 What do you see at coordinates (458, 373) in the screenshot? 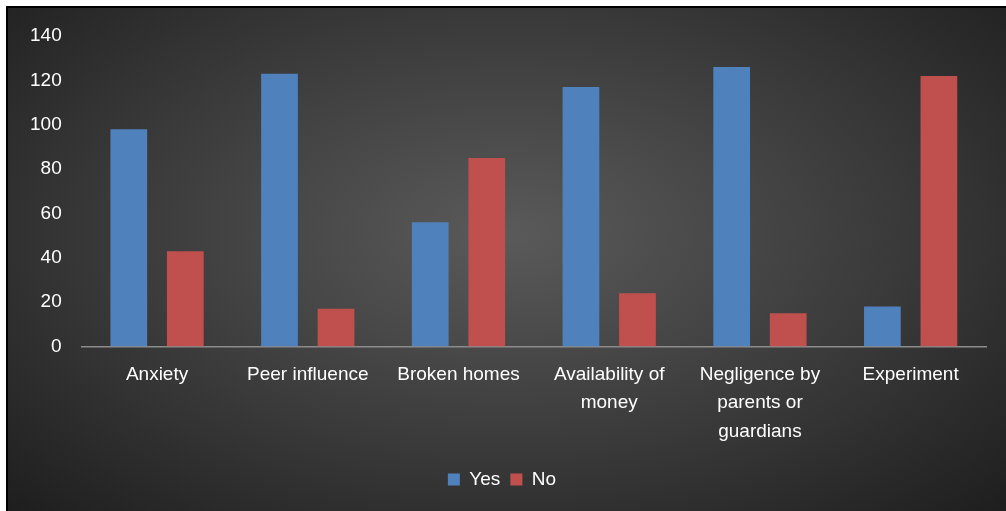
I see `x-tick-label: Broken homes` at bounding box center [458, 373].